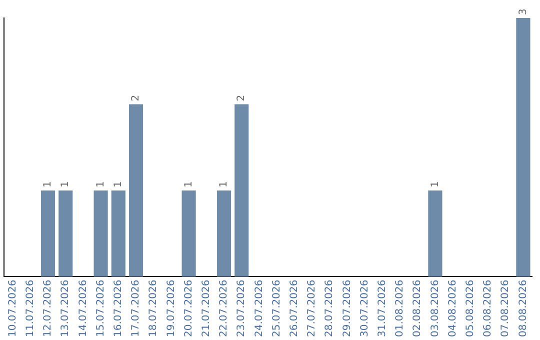 The height and width of the screenshot is (340, 540). I want to click on x-tick-label: 26.07.2026, so click(294, 309).